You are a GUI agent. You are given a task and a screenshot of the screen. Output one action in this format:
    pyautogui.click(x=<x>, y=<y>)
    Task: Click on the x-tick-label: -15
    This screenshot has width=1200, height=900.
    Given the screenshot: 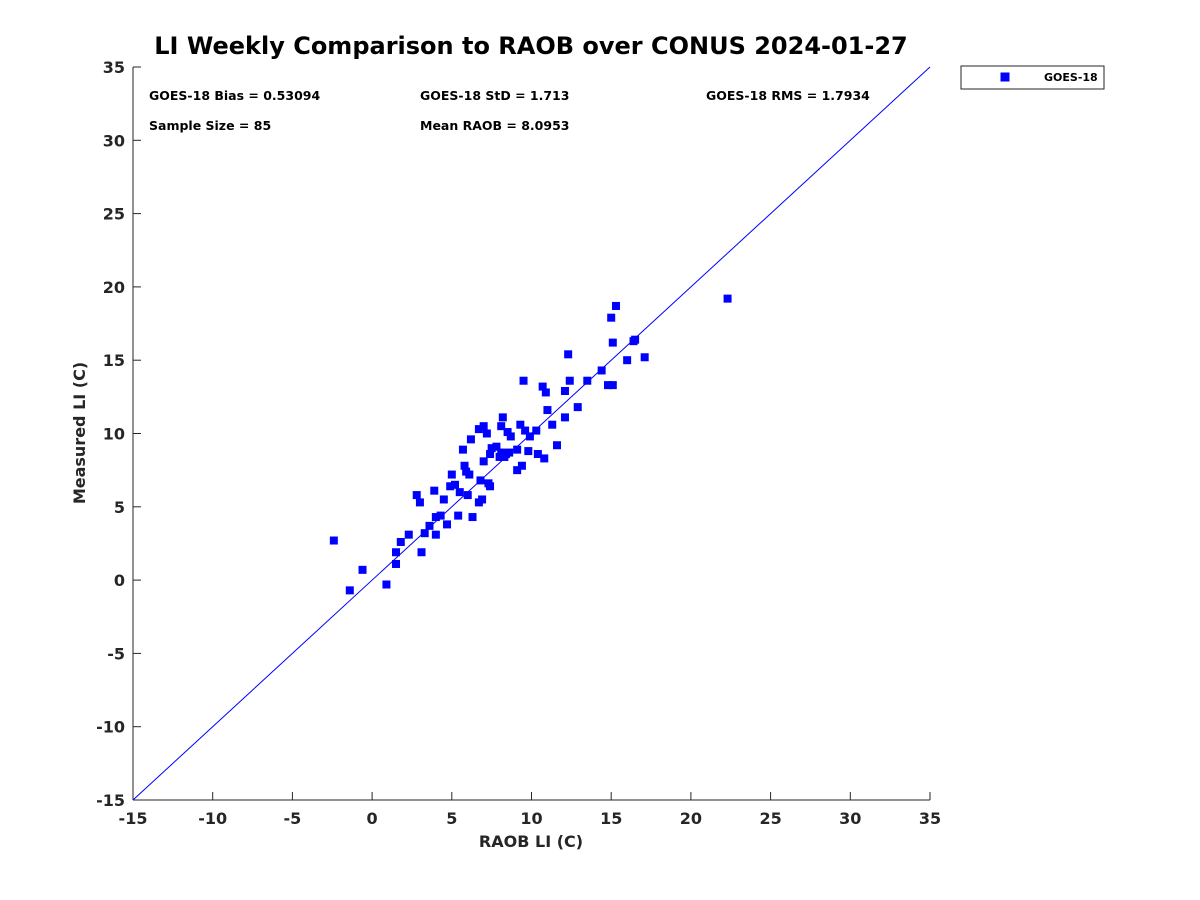 What is the action you would take?
    pyautogui.click(x=133, y=818)
    